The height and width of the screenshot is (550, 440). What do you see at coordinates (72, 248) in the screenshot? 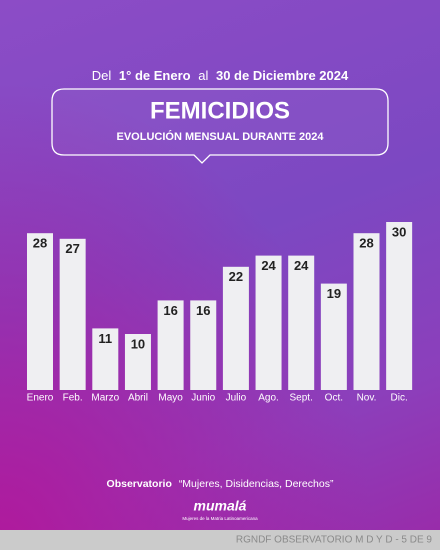
I see `value-label: 27` at bounding box center [72, 248].